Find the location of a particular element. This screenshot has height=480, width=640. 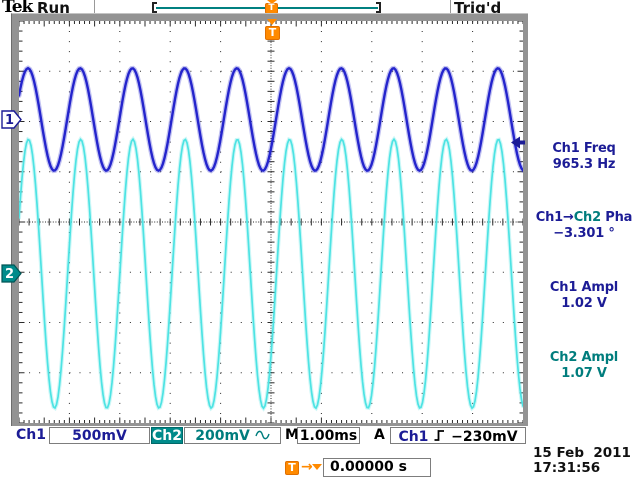

phase-label-ch1: Ch1→ is located at coordinates (554, 217).